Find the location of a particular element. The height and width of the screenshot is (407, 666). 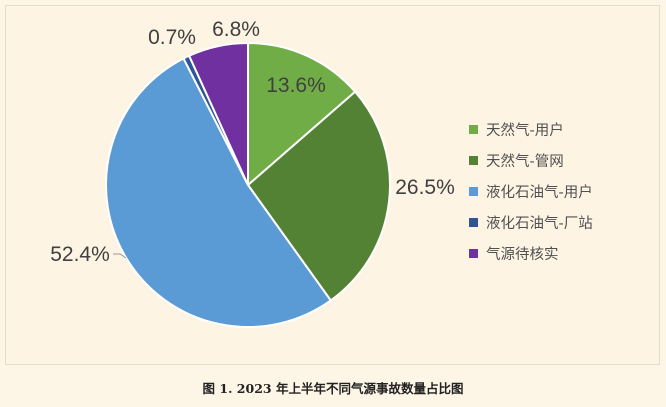

legend-label: 液化石油气-用户 is located at coordinates (539, 192).